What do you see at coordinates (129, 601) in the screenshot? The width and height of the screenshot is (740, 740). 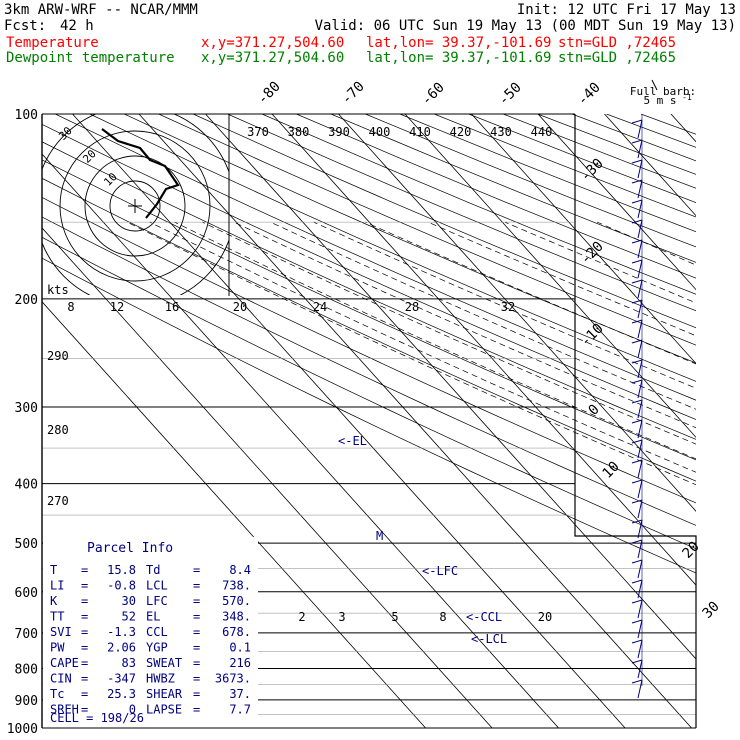 I see `parcel-field-value: 30` at bounding box center [129, 601].